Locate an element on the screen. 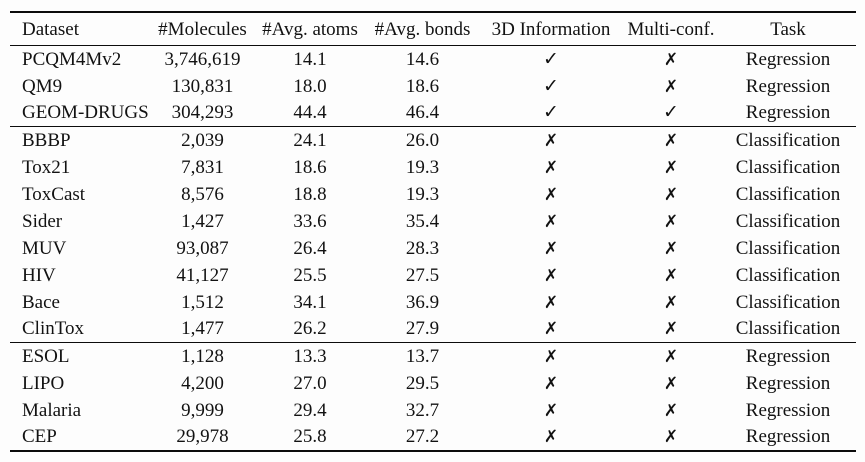 This screenshot has height=462, width=865. cell-avg-atoms: 25.5 is located at coordinates (310, 275).